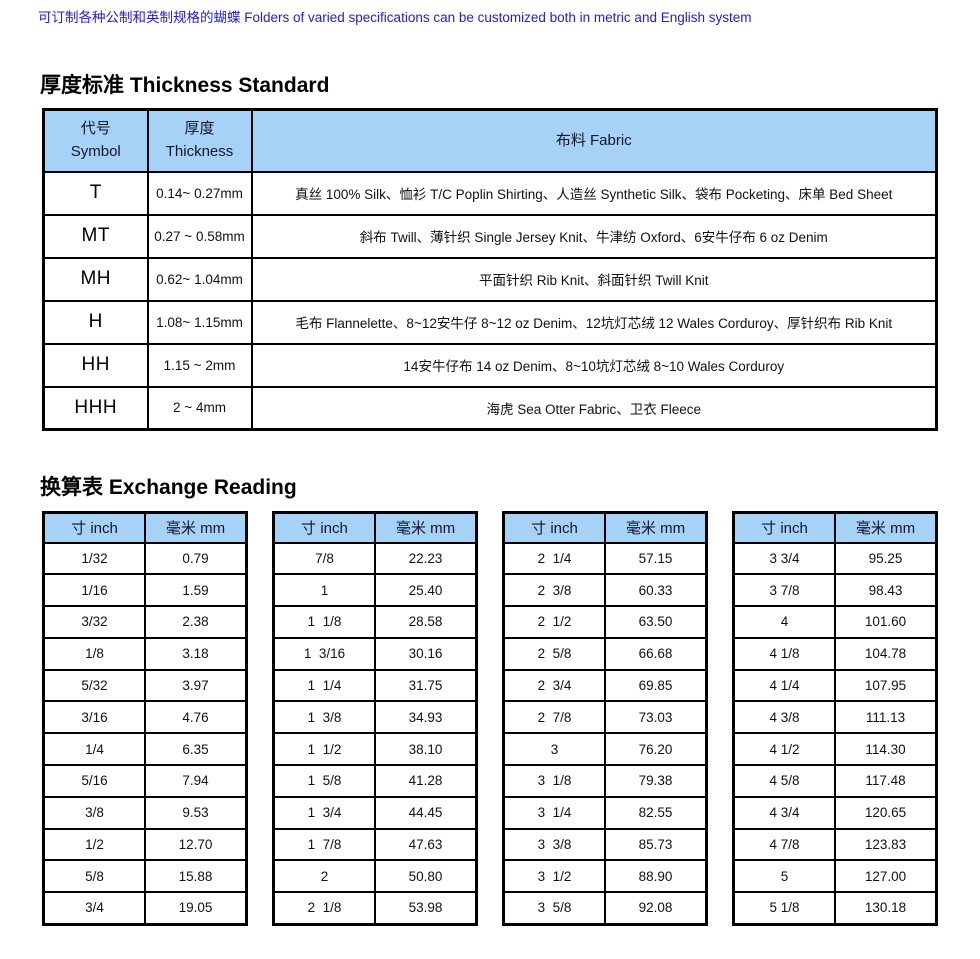 This screenshot has width=980, height=959. What do you see at coordinates (656, 622) in the screenshot?
I see `mm-cell: 63.50` at bounding box center [656, 622].